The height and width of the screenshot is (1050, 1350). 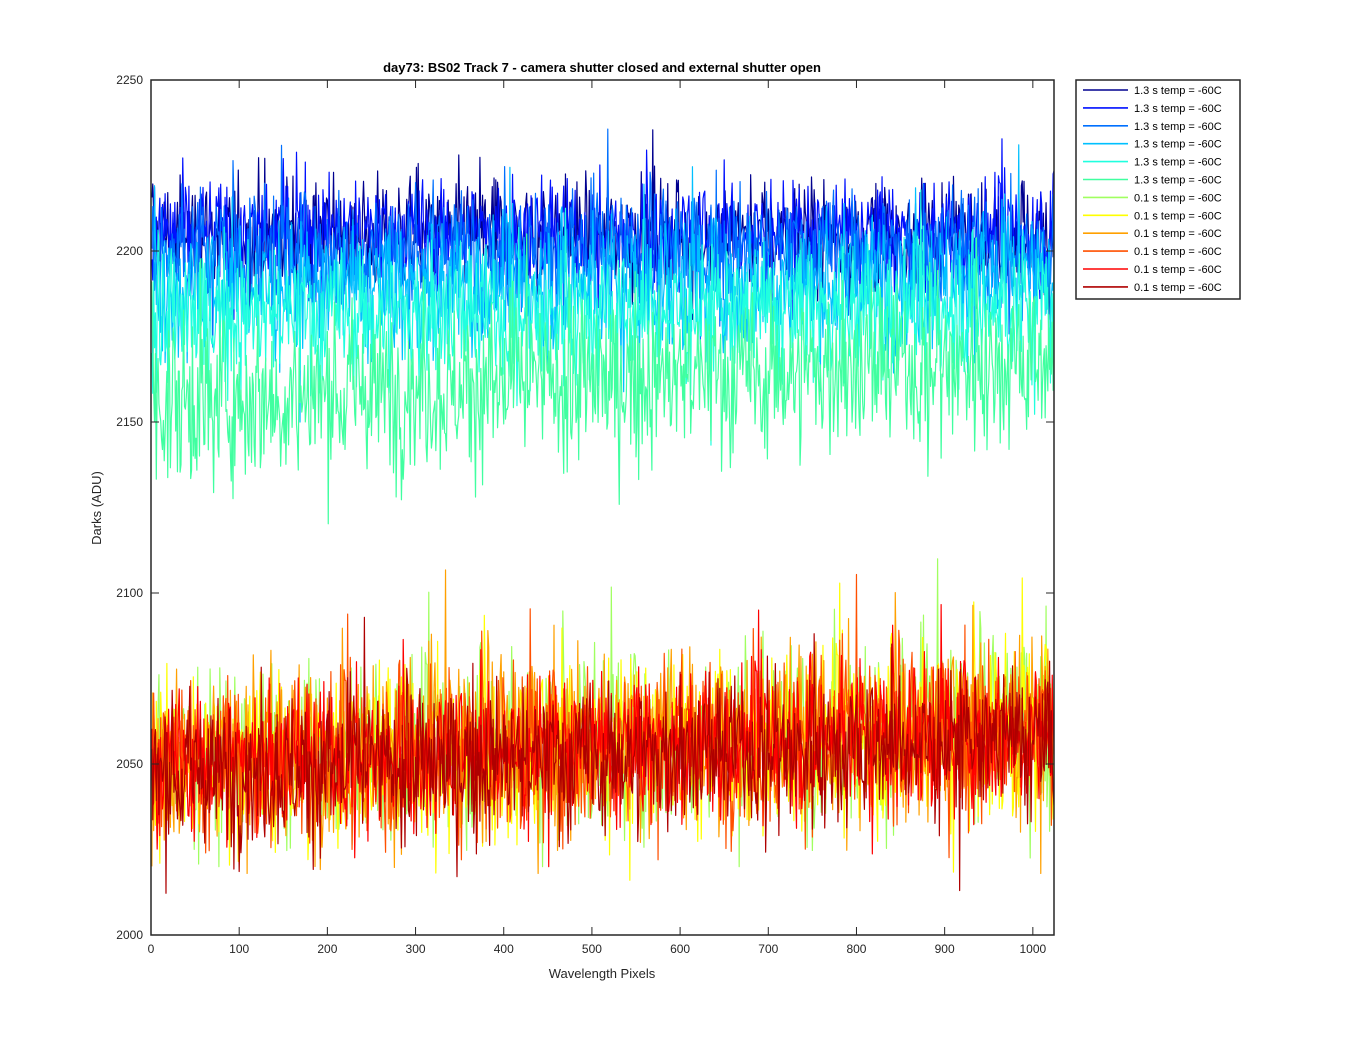 I want to click on legend-box, so click(x=1158, y=189).